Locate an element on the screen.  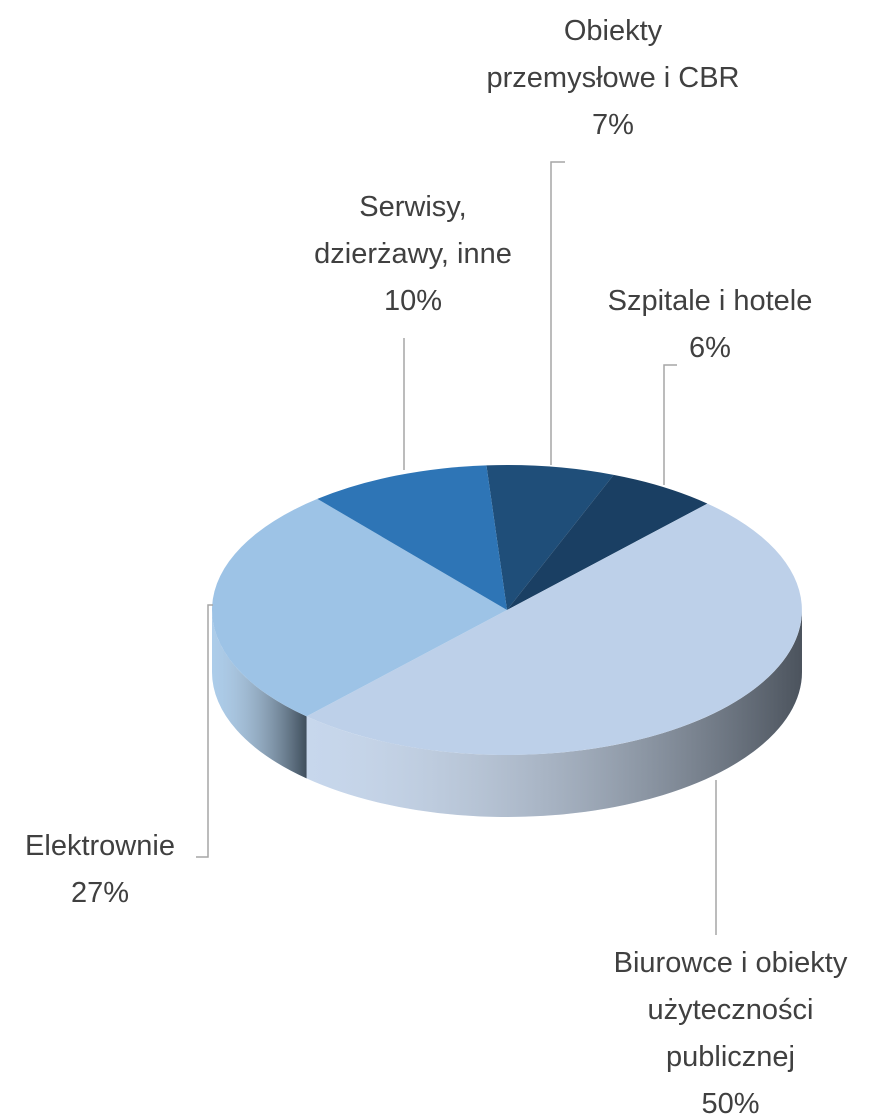
category-label: Obiekty przemysłowe i CBR is located at coordinates (613, 54).